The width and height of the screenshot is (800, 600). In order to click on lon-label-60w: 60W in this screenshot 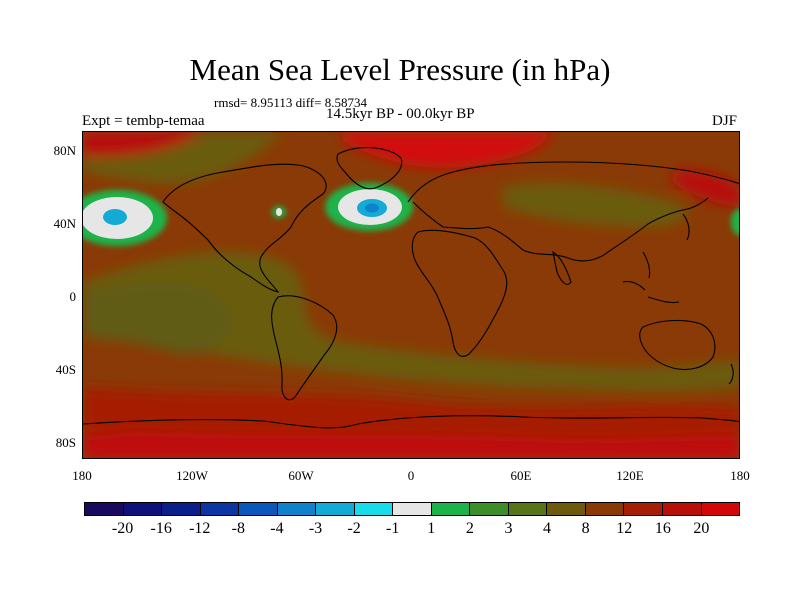, I will do `click(301, 475)`.